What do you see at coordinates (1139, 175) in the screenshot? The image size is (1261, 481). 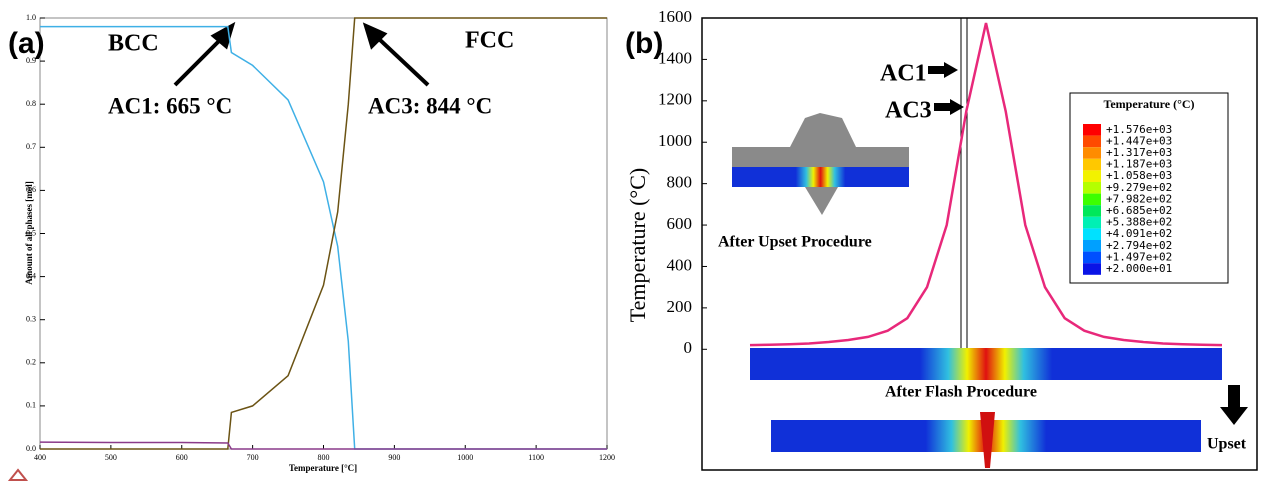 I see `colorbar-label: +1.058e+03` at bounding box center [1139, 175].